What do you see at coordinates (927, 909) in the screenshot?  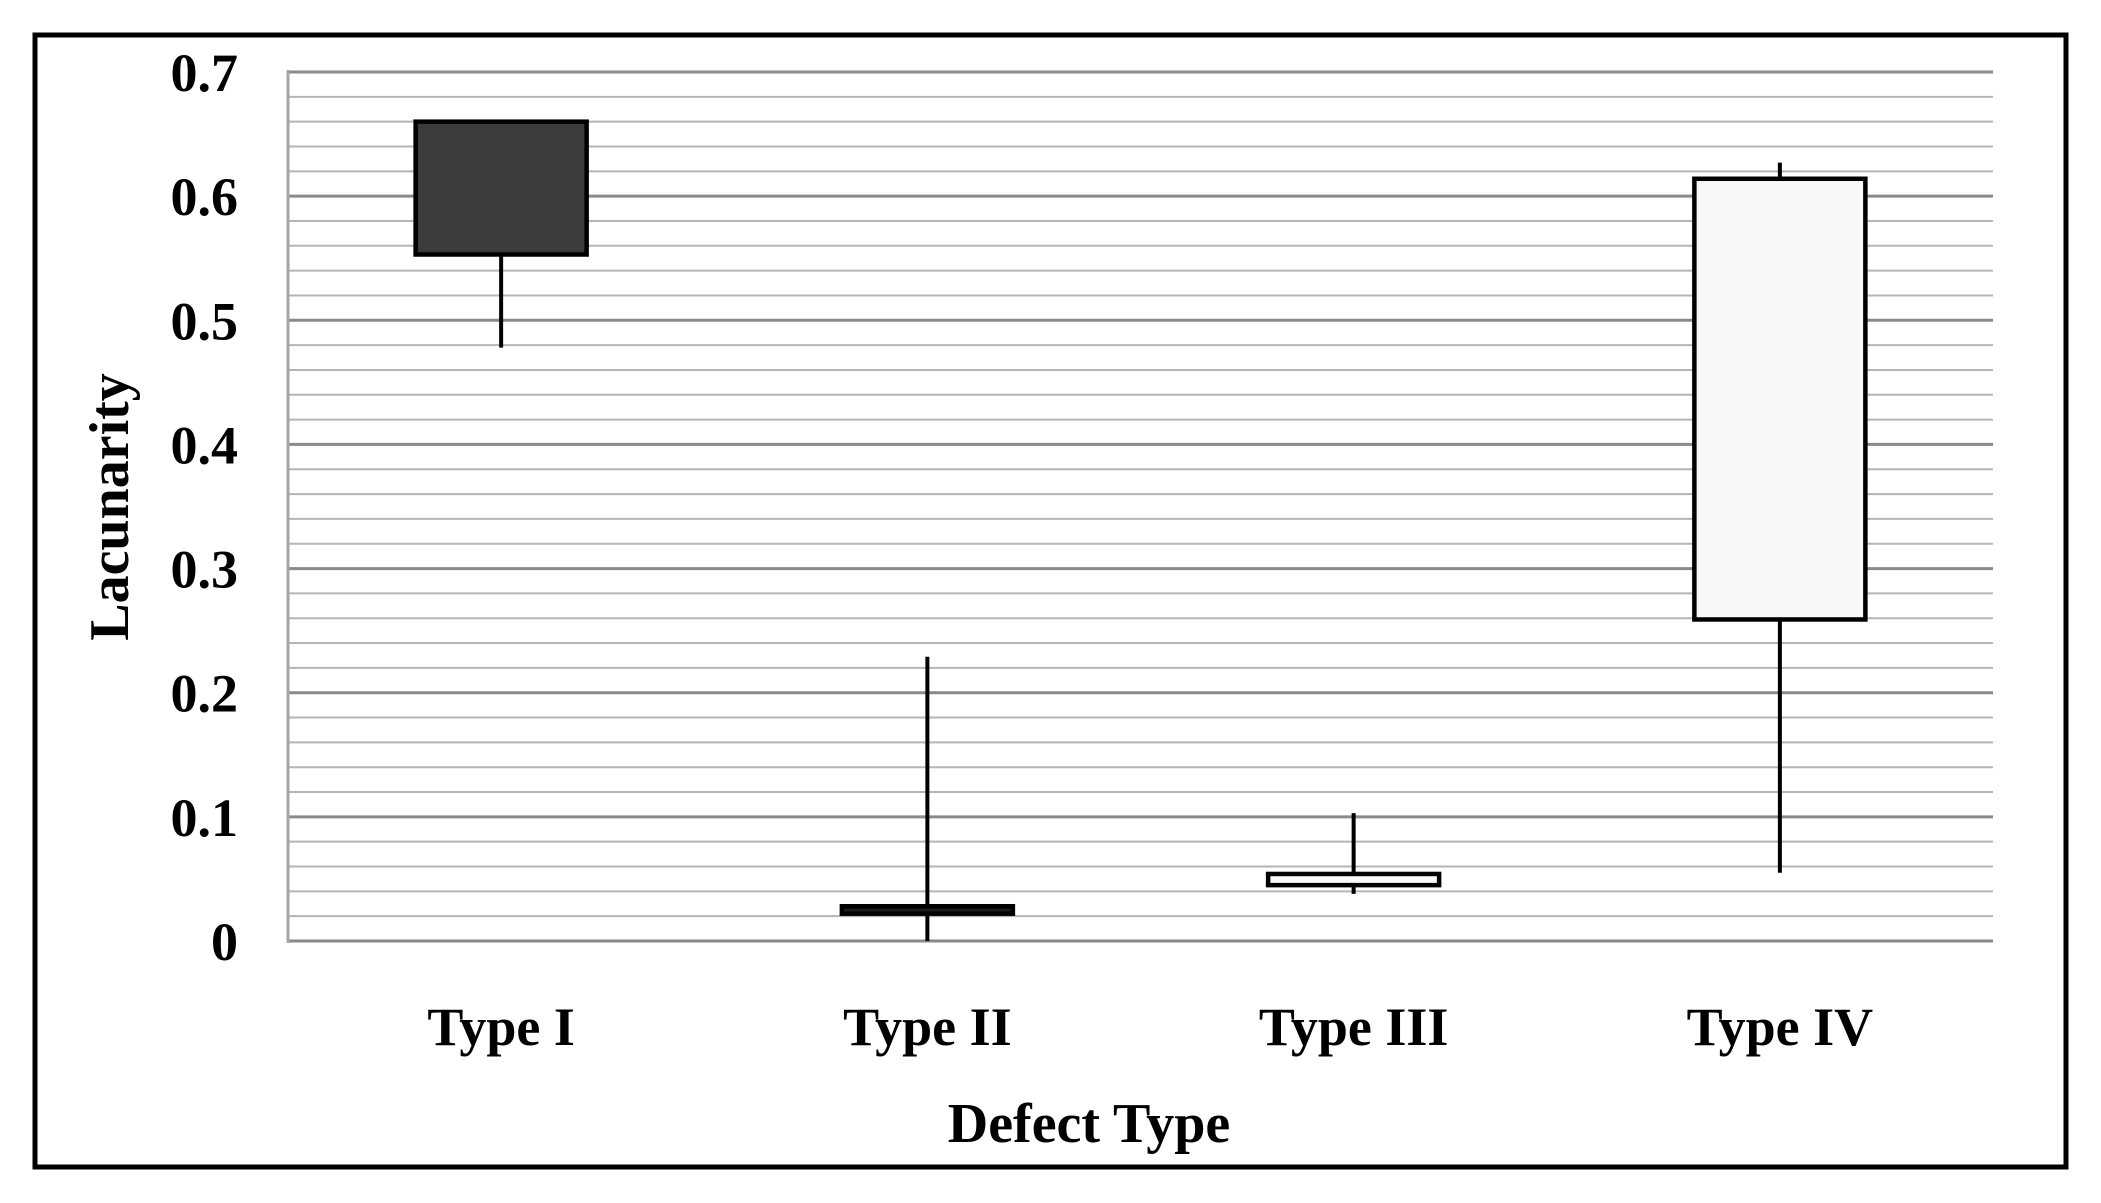 I see `box-type-ii` at bounding box center [927, 909].